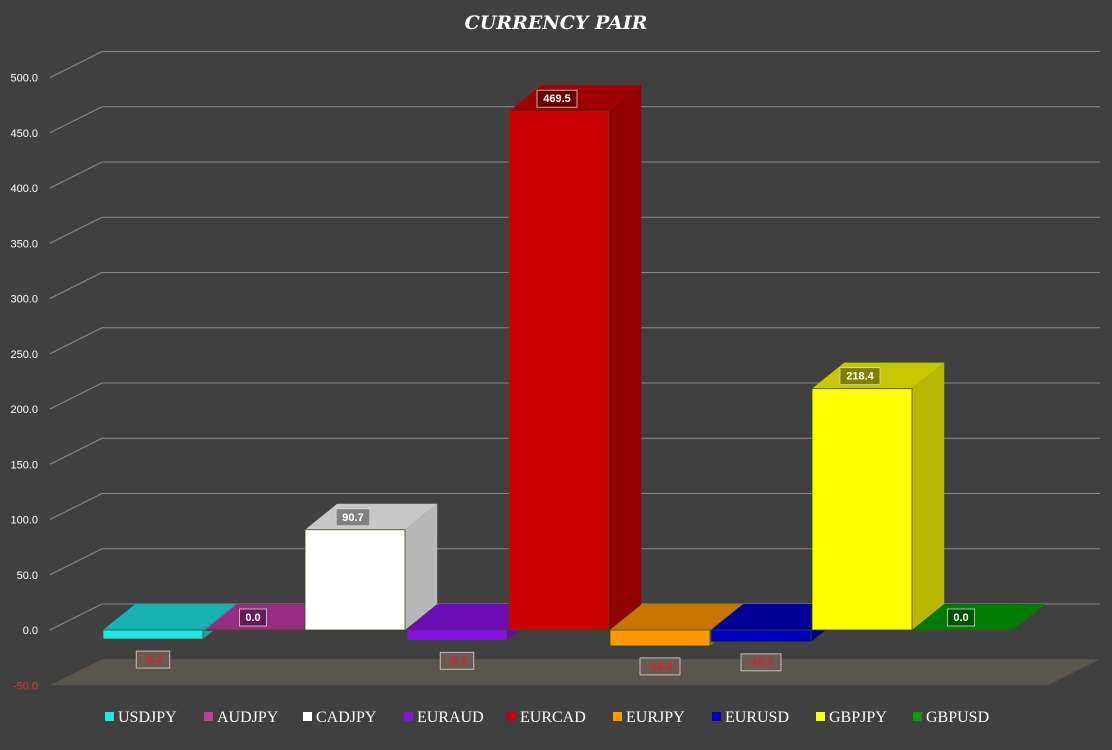 The width and height of the screenshot is (1112, 750). I want to click on legend-label: EURJPY, so click(655, 717).